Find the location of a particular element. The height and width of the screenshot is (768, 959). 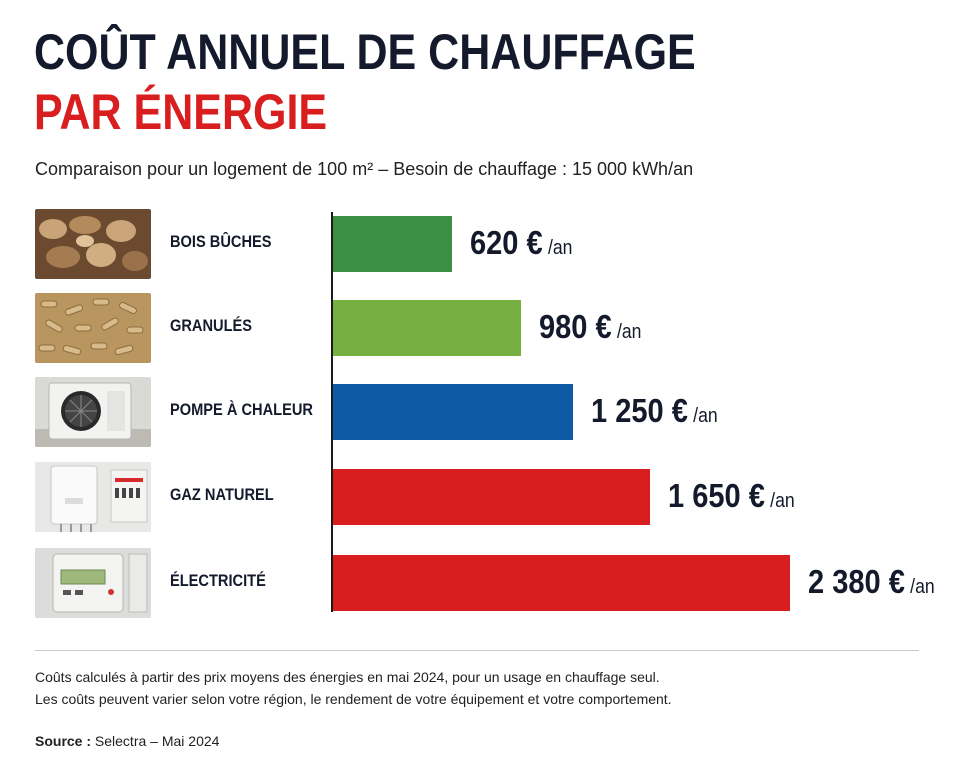

data-label: 1 250 €/an is located at coordinates (654, 411).